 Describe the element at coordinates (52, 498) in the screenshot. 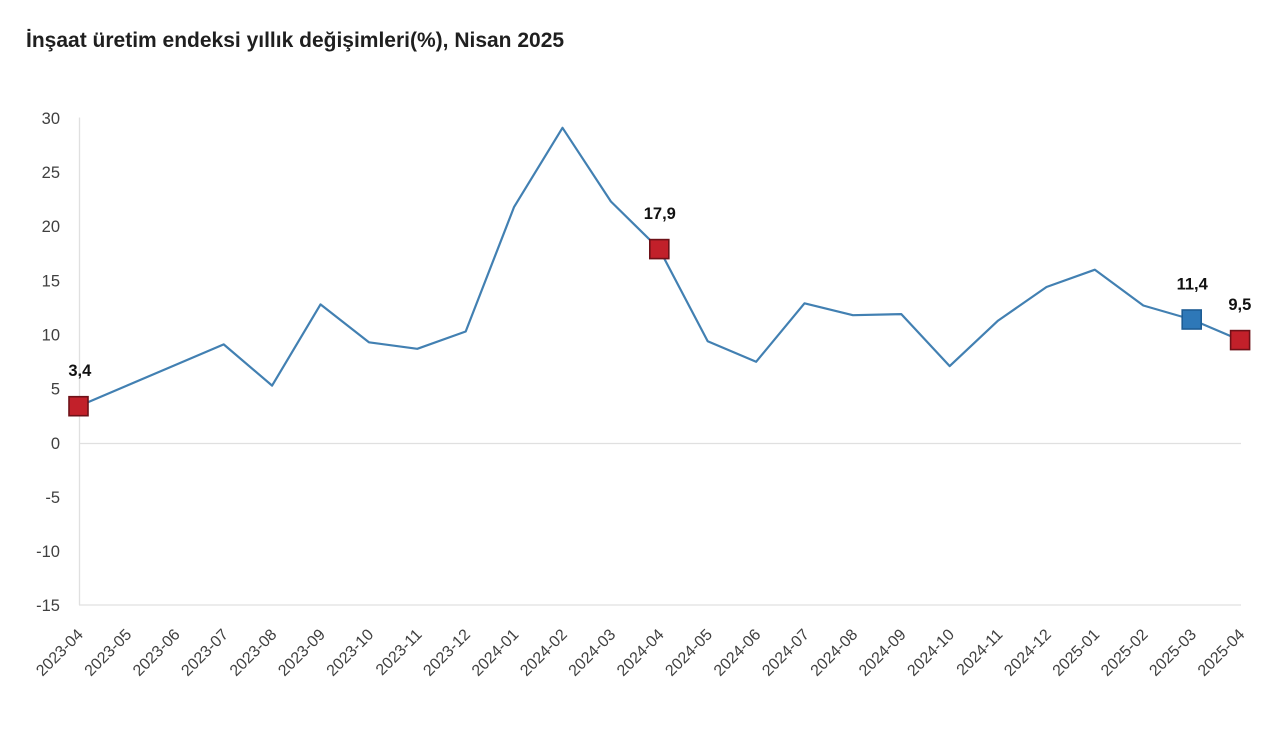

I see `svg-text: -5` at that location.